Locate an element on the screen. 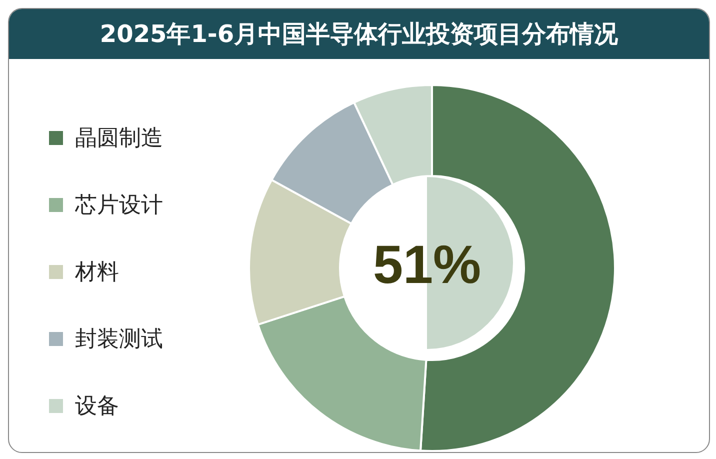  chart-title: 2025年1-6月中国半导体行业投资项目分布情况 is located at coordinates (359, 34).